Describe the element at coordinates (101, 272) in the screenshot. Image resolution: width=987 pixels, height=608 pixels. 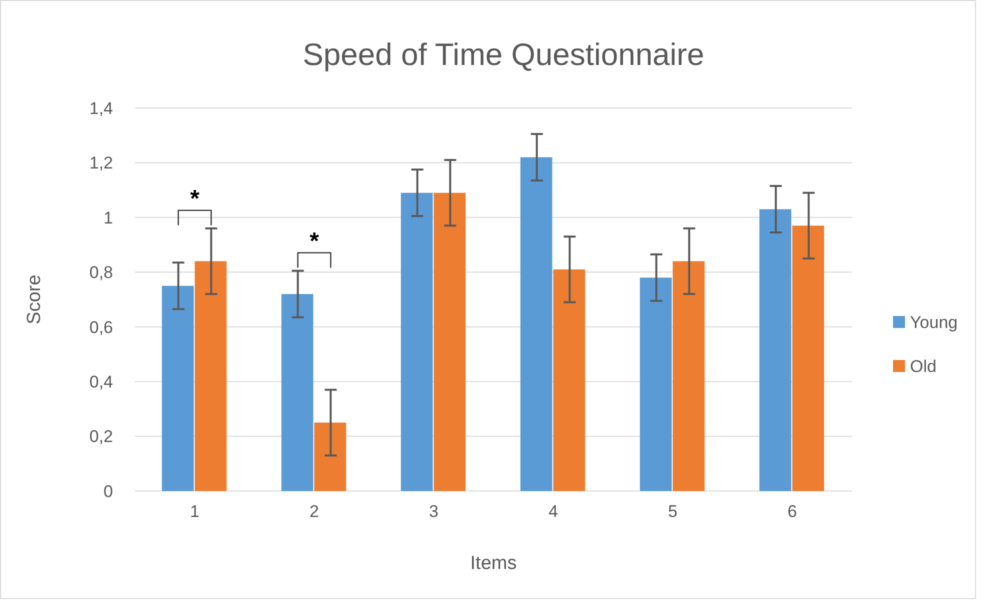
I see `y-tick-label: 0,8` at that location.